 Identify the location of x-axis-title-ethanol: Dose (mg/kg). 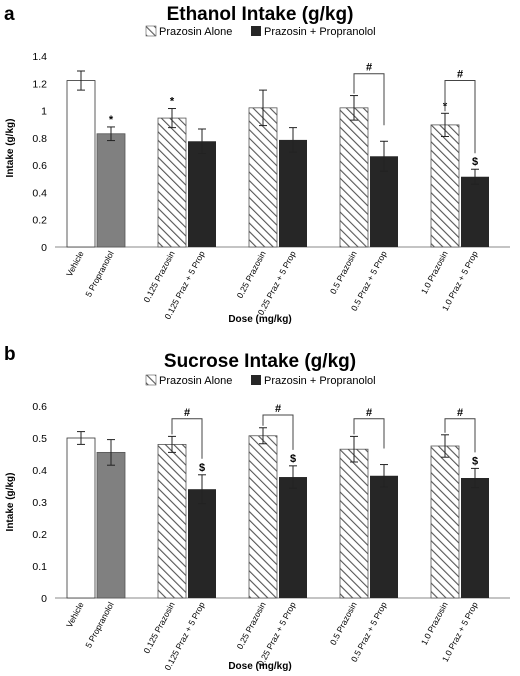
(259, 319).